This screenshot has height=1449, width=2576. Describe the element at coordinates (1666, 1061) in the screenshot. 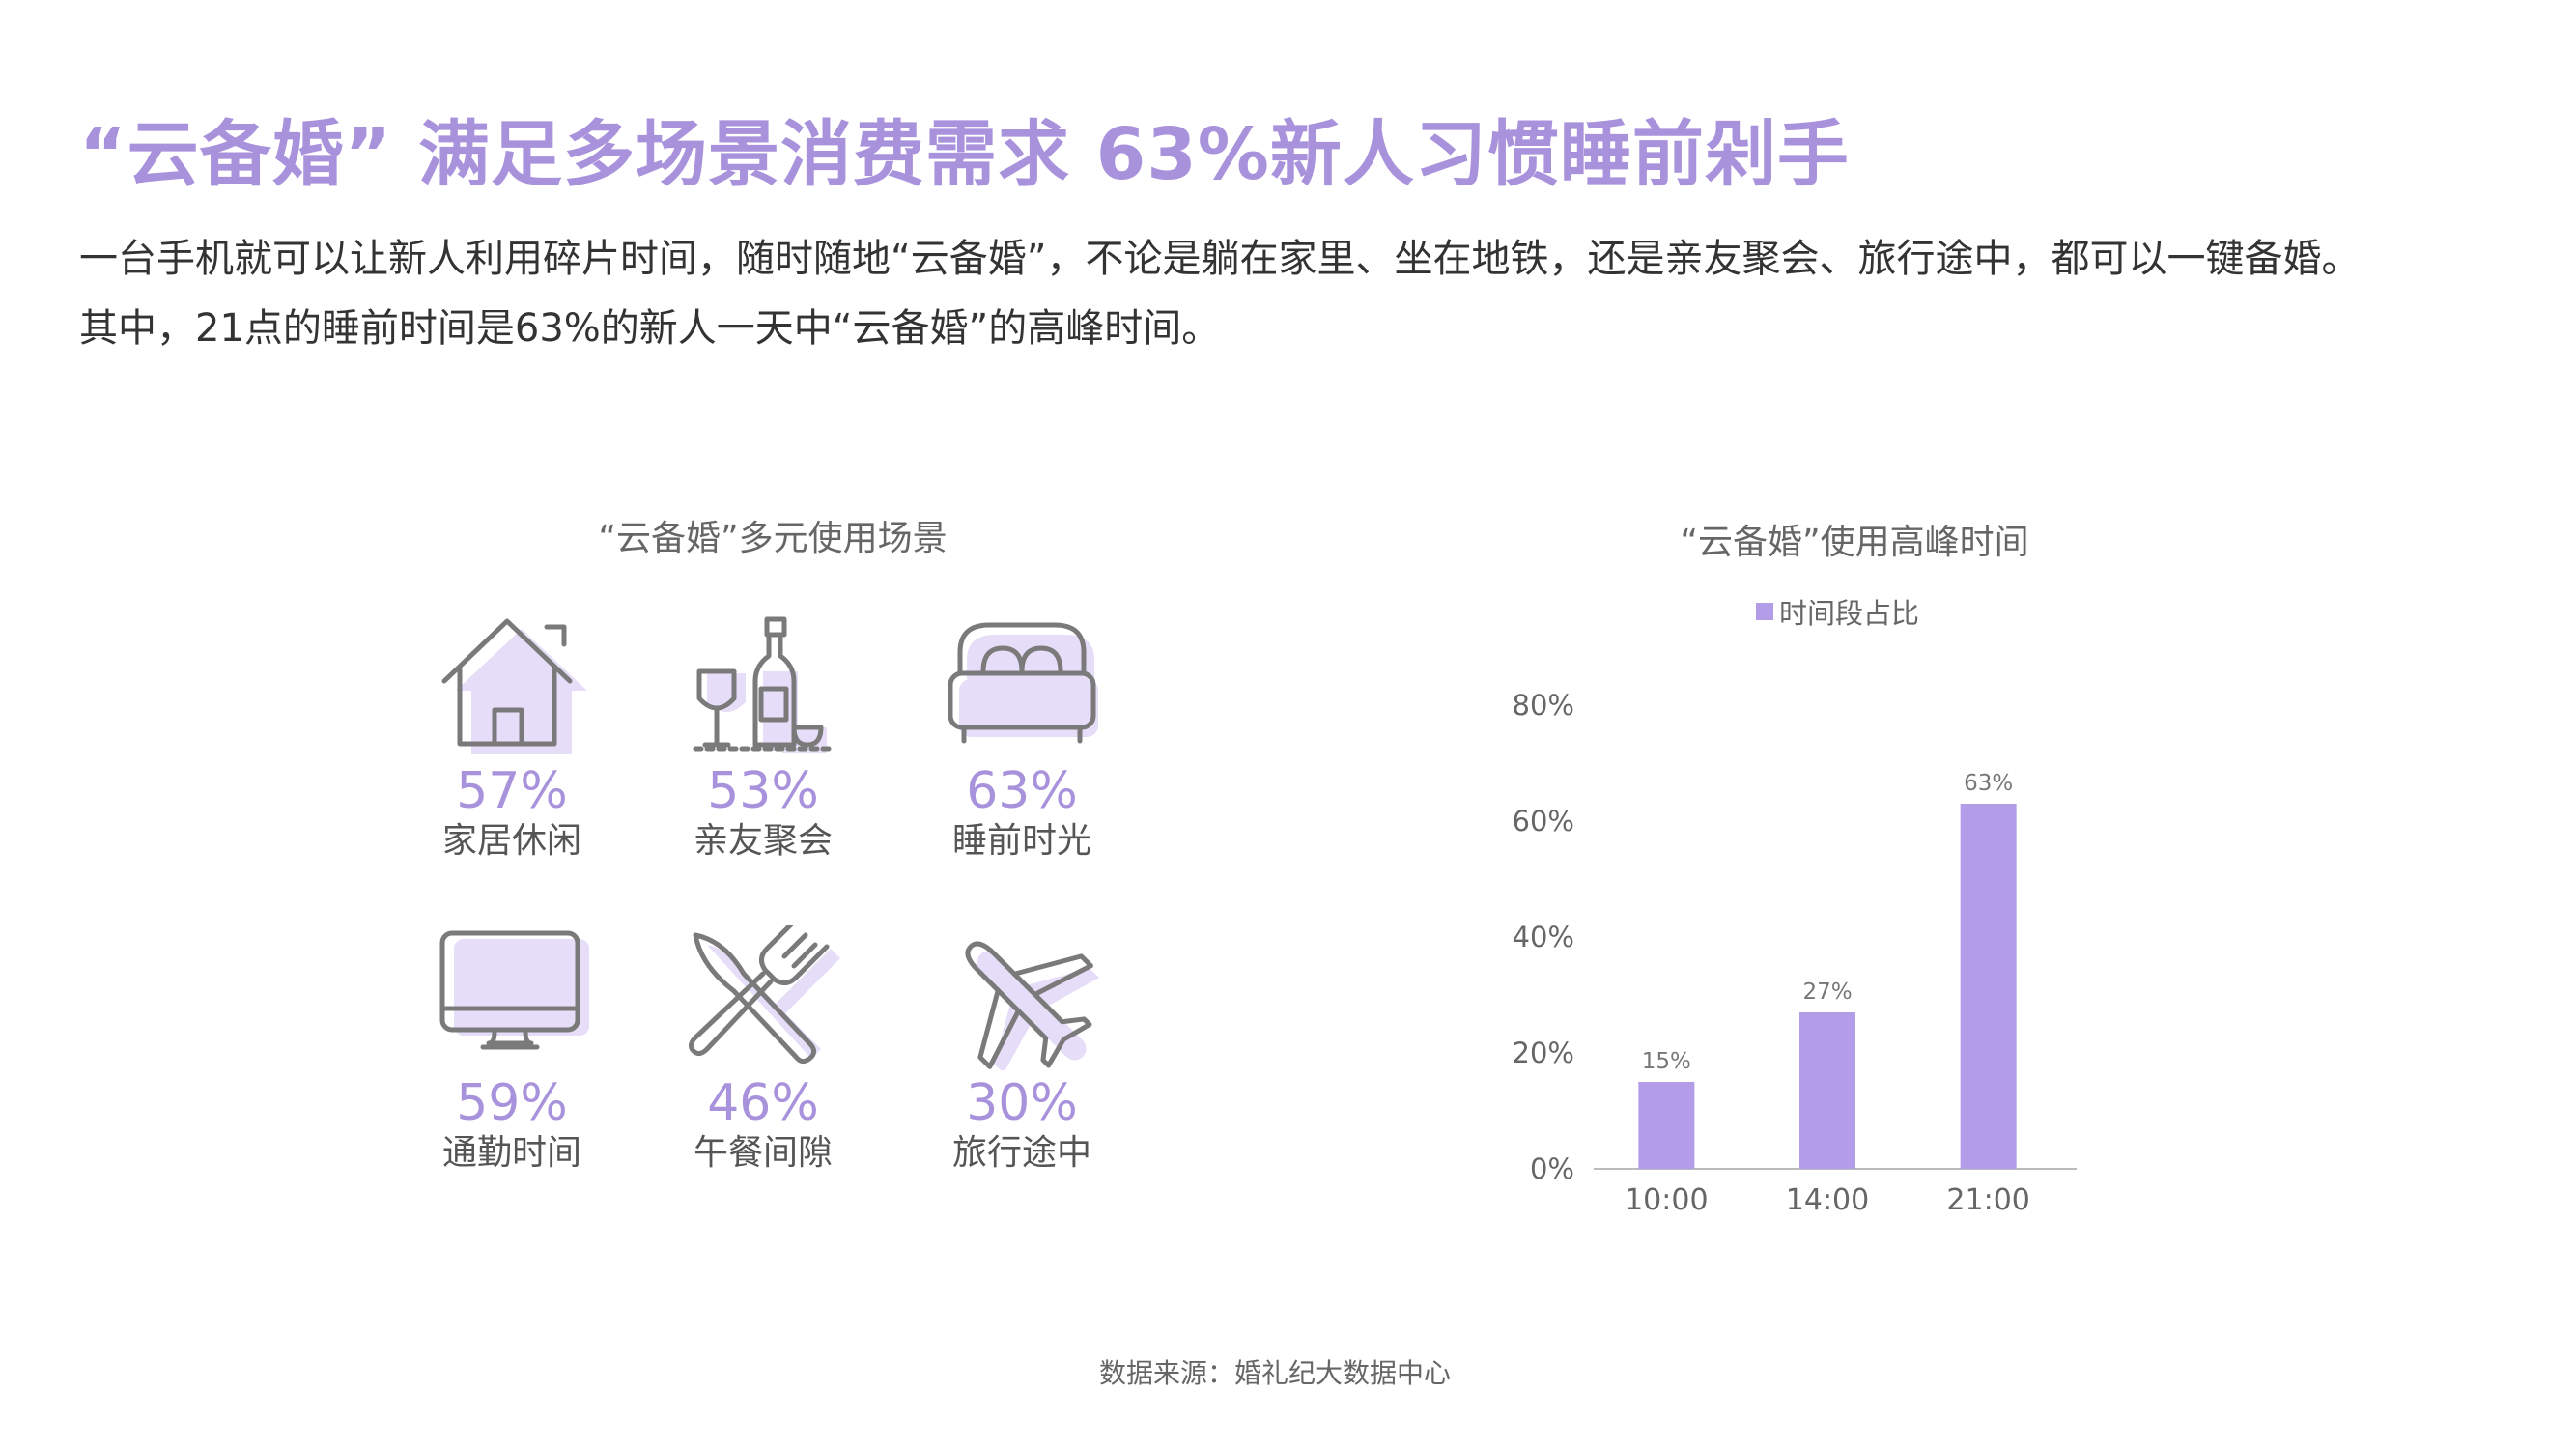

I see `data-label: 15%` at that location.